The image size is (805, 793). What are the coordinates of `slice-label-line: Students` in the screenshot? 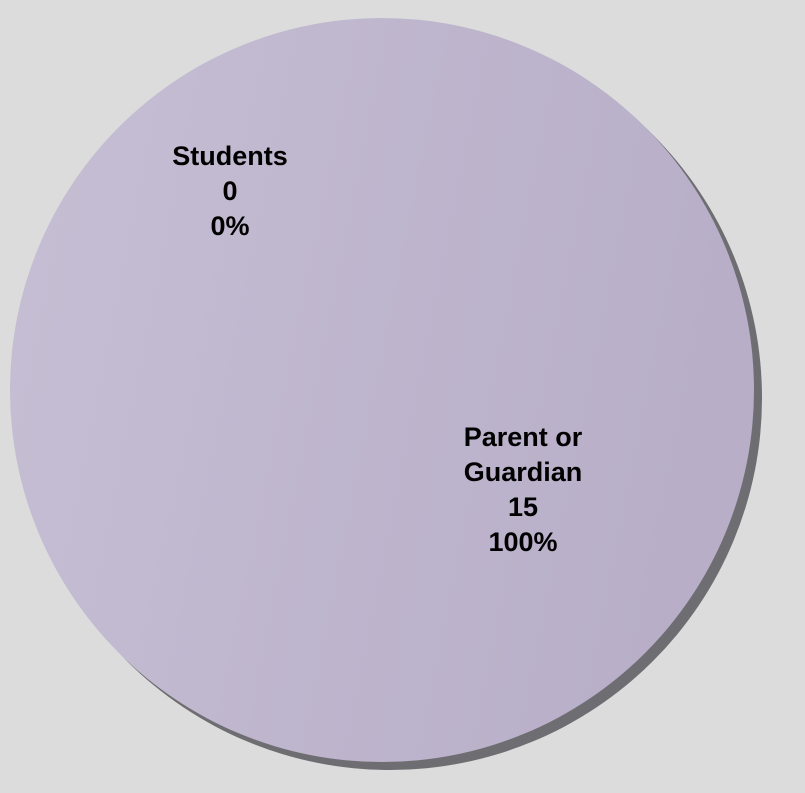 It's located at (230, 156).